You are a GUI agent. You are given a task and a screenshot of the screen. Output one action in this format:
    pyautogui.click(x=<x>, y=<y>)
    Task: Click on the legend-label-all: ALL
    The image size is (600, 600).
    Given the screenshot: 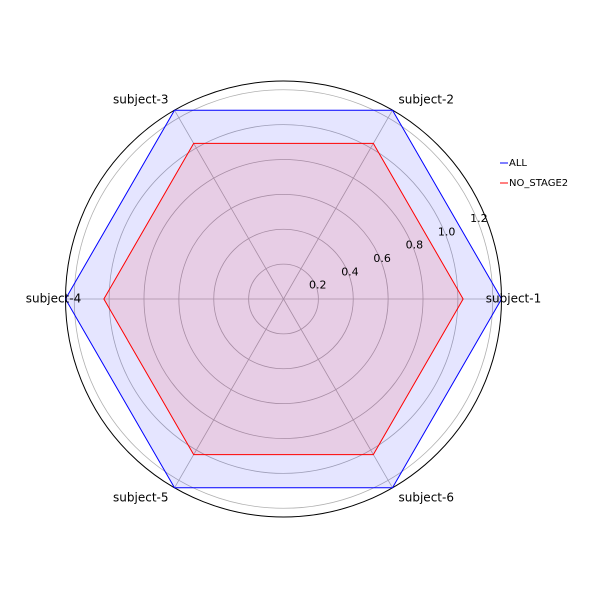 What is the action you would take?
    pyautogui.click(x=518, y=163)
    